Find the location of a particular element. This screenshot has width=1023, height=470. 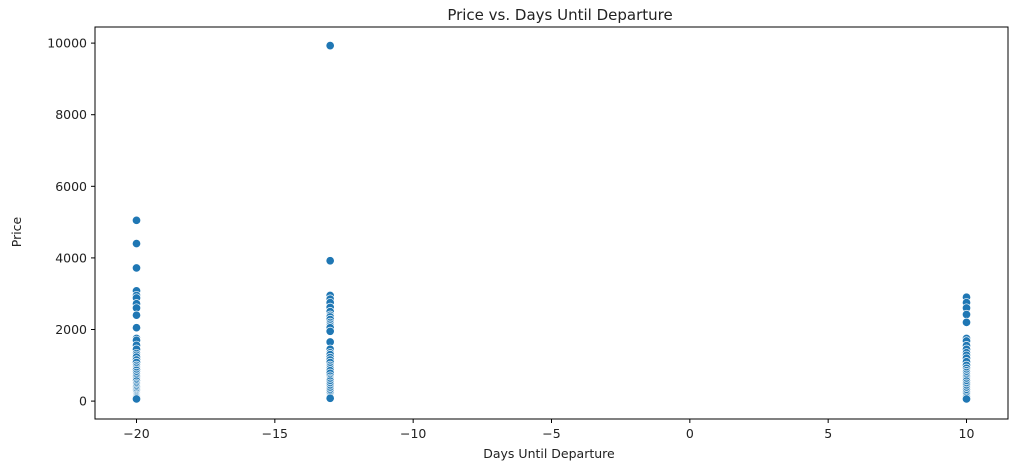

x-tick-label: −5 is located at coordinates (551, 433).